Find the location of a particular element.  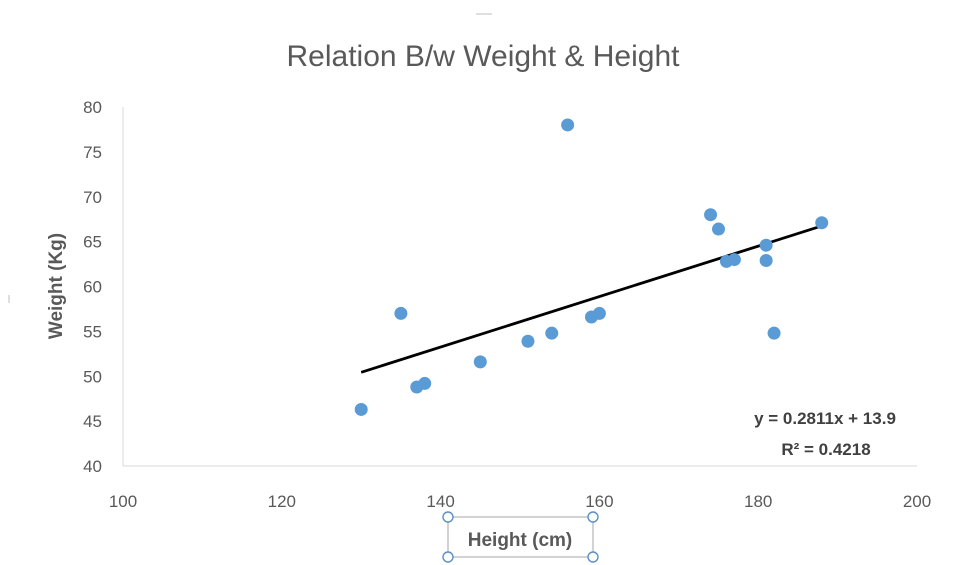

y-tick-label: 70 is located at coordinates (92, 197).